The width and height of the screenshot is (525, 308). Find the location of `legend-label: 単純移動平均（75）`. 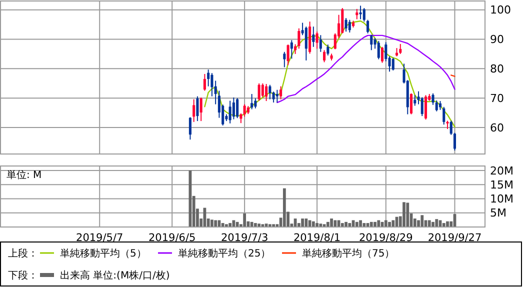

legend-label: 単純移動平均（75） is located at coordinates (348, 254).